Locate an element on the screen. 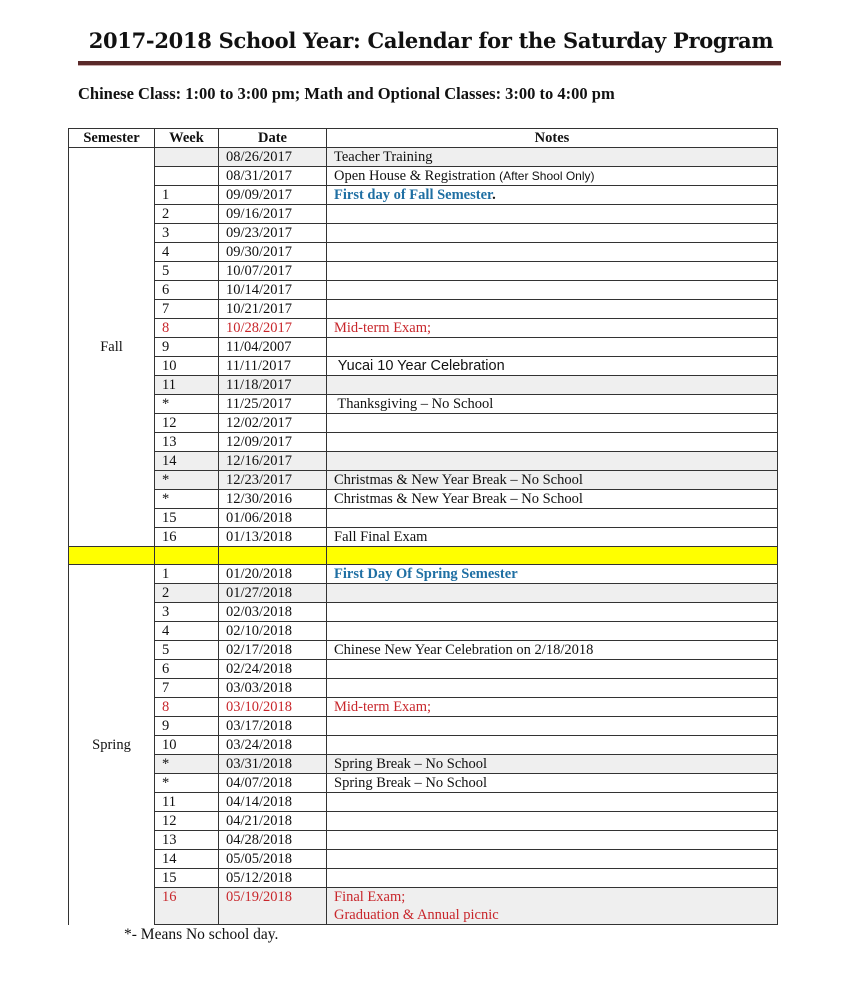 The width and height of the screenshot is (862, 984). table-row: 11 04/14/2018 is located at coordinates (423, 802).